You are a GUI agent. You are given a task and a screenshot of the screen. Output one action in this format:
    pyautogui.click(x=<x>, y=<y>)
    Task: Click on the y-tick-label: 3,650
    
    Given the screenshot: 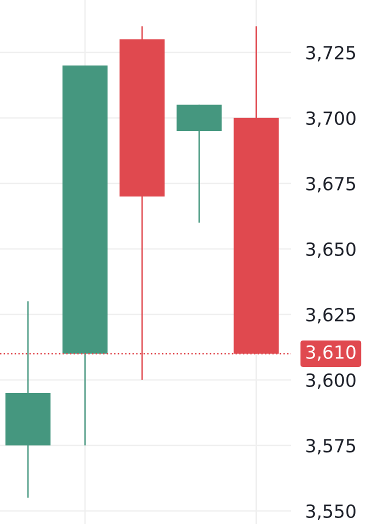 What is the action you would take?
    pyautogui.click(x=331, y=250)
    